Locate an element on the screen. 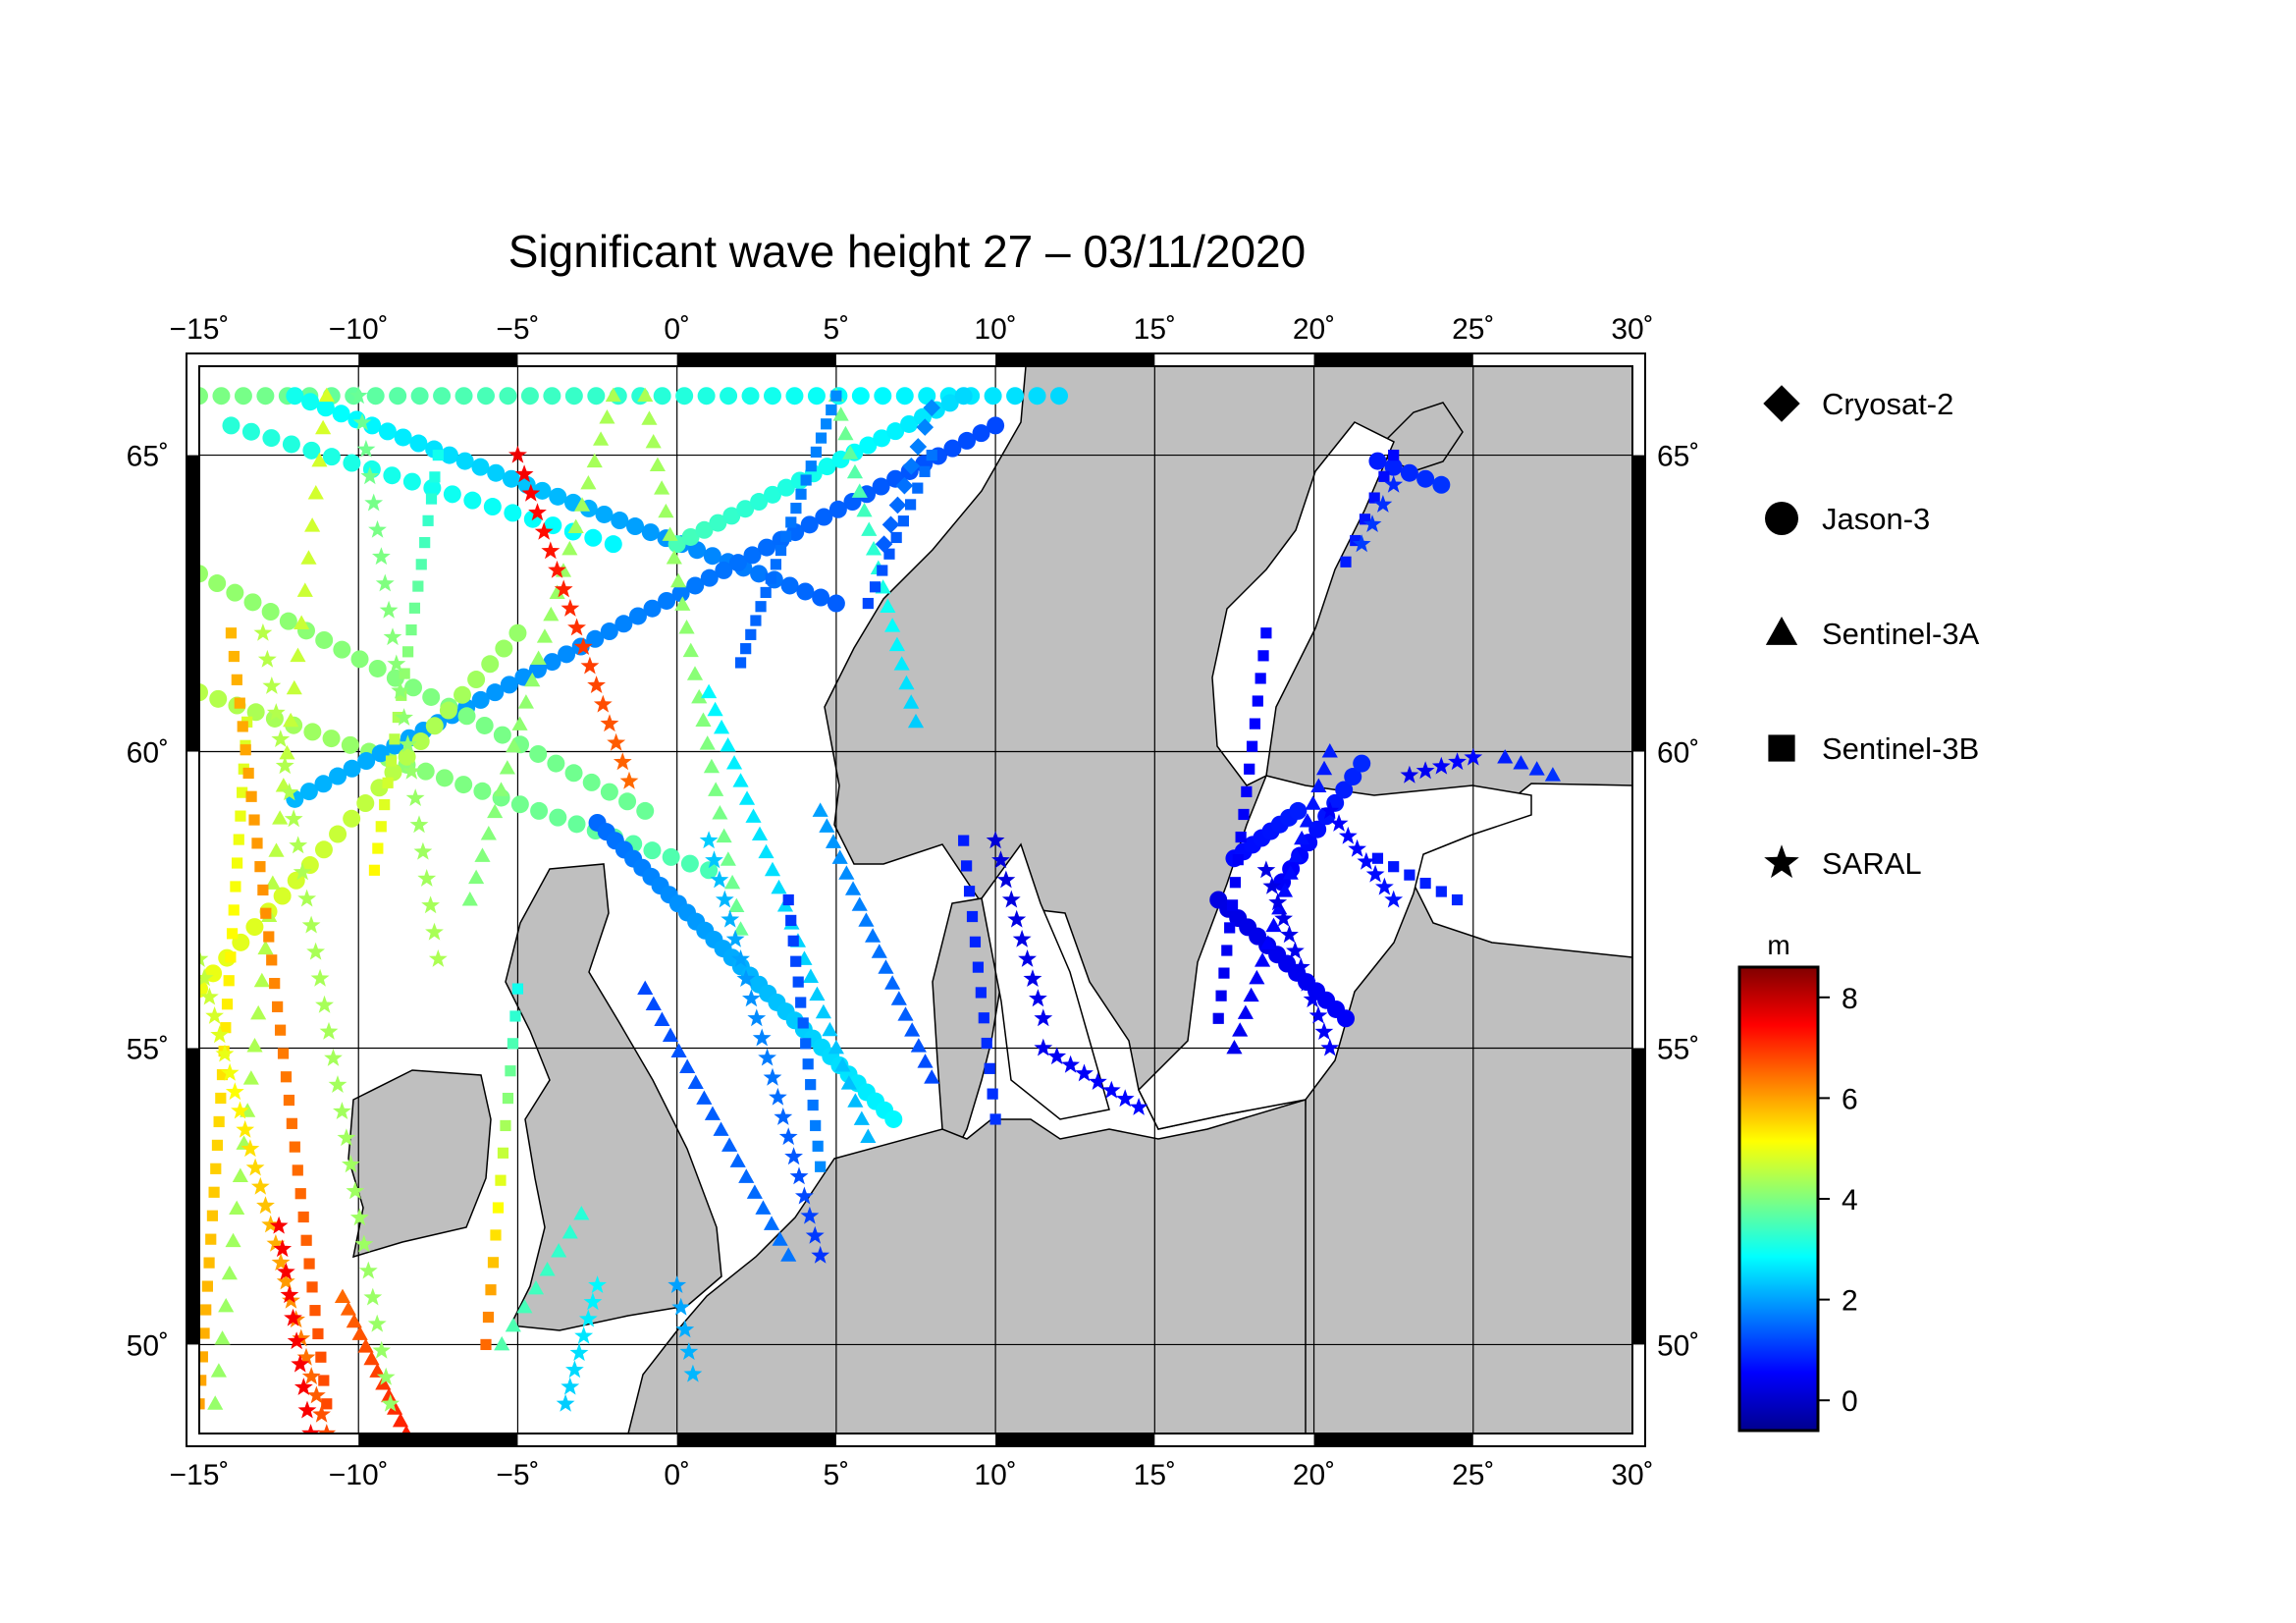 The height and width of the screenshot is (1623, 2296). lon-label-top: 0˚ is located at coordinates (677, 329).